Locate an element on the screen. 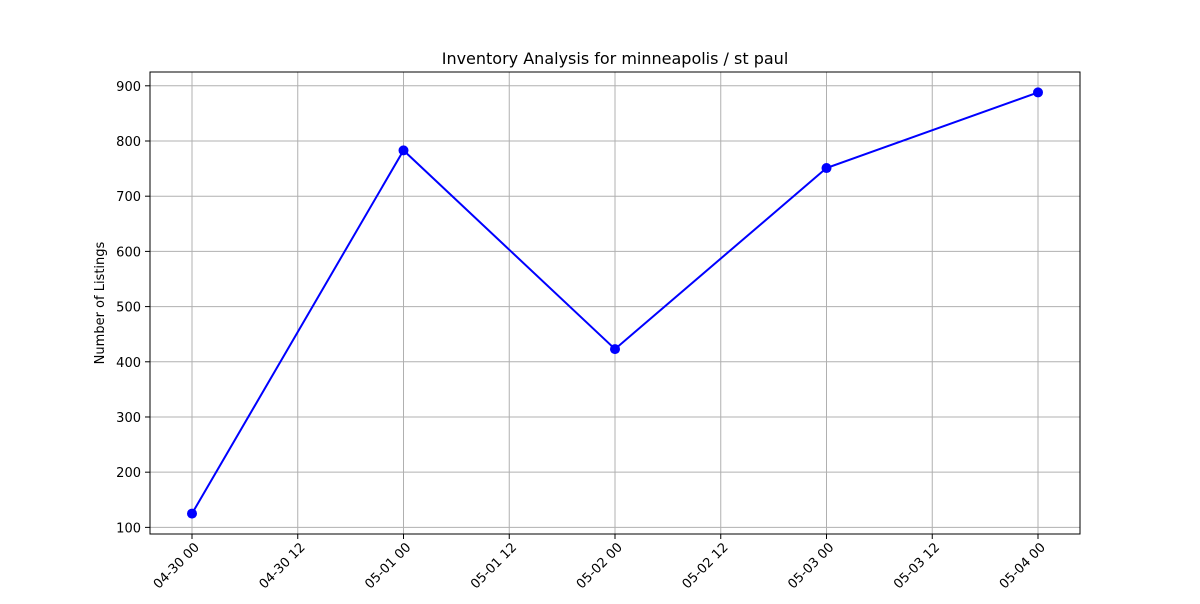  y-axis-label: Number of Listings is located at coordinates (100, 302).